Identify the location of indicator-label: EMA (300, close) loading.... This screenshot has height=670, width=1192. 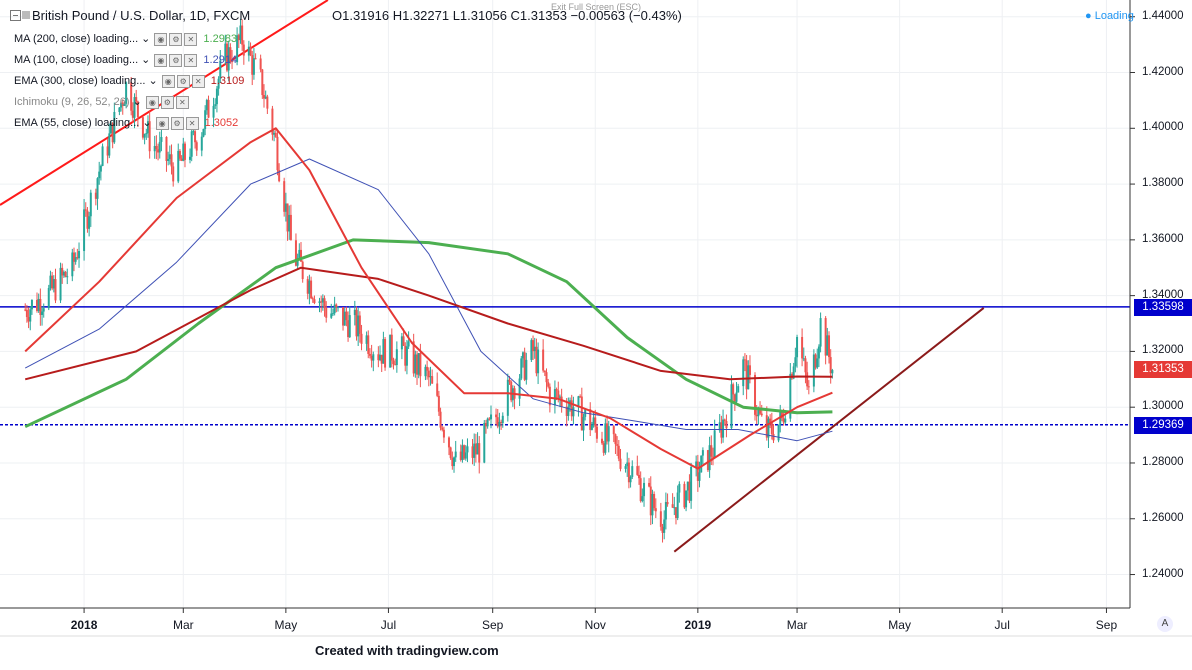
(80, 81).